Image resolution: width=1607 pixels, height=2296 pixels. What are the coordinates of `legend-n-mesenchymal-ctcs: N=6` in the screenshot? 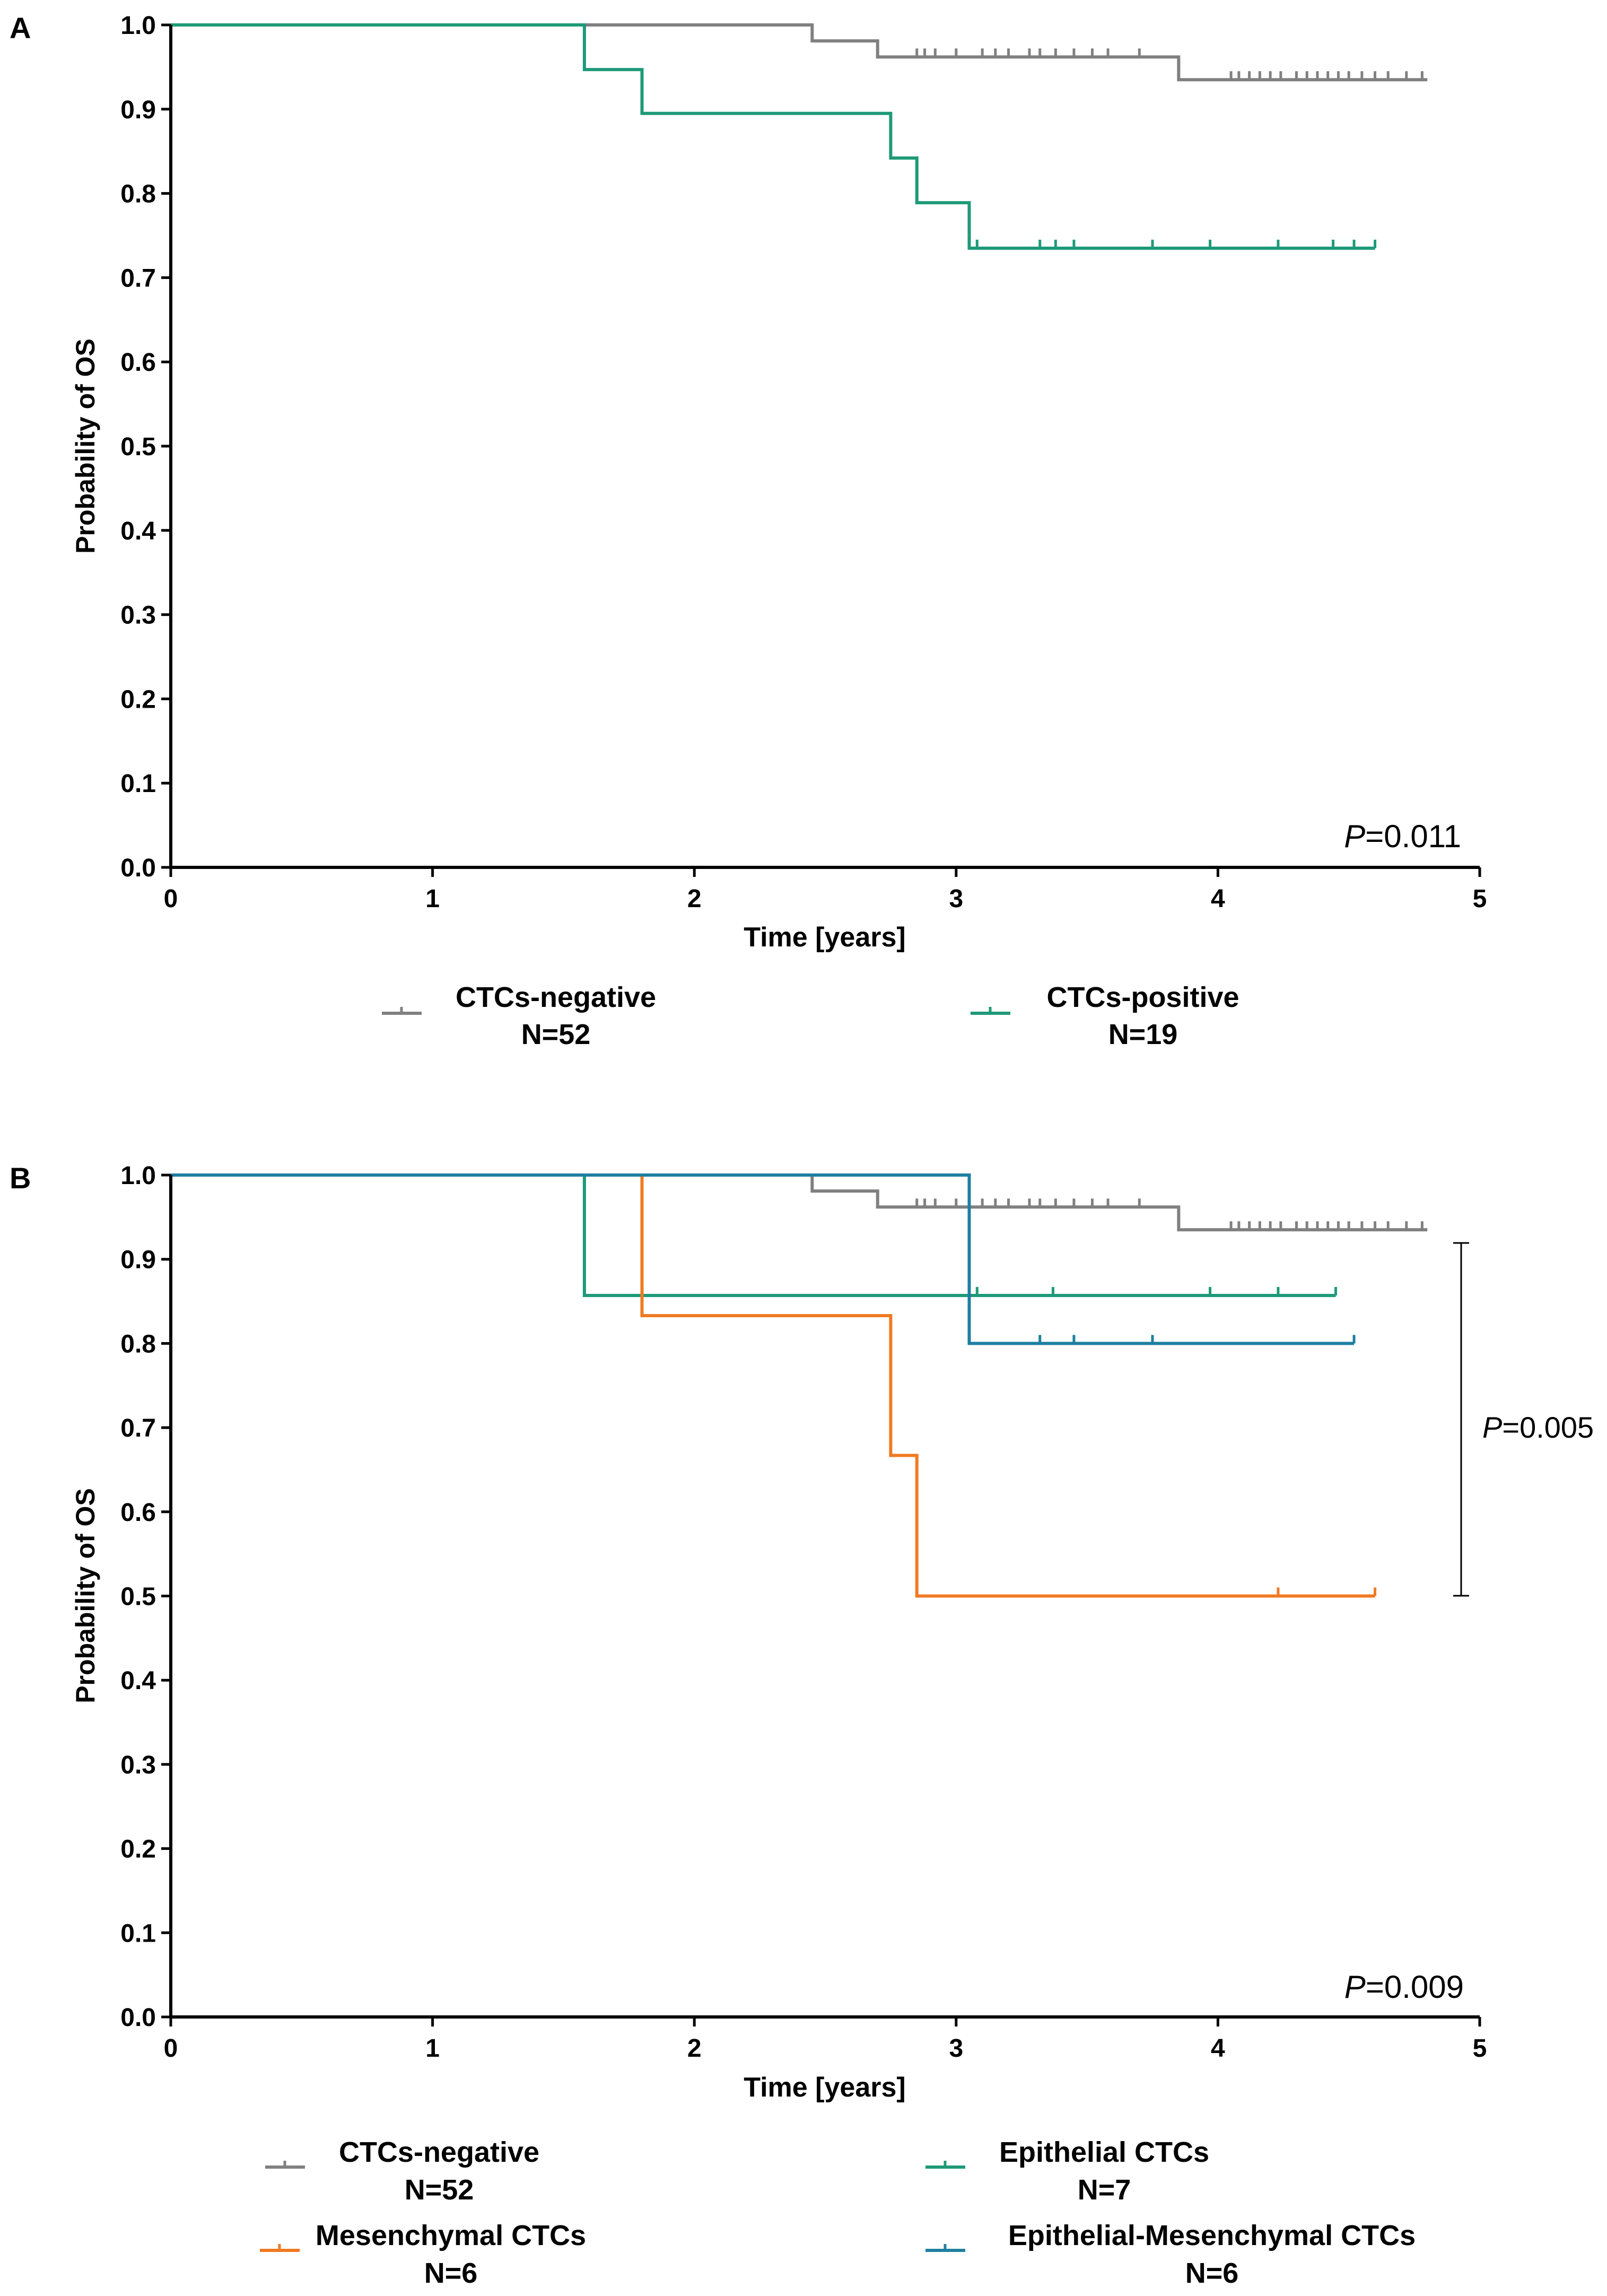 It's located at (451, 2273).